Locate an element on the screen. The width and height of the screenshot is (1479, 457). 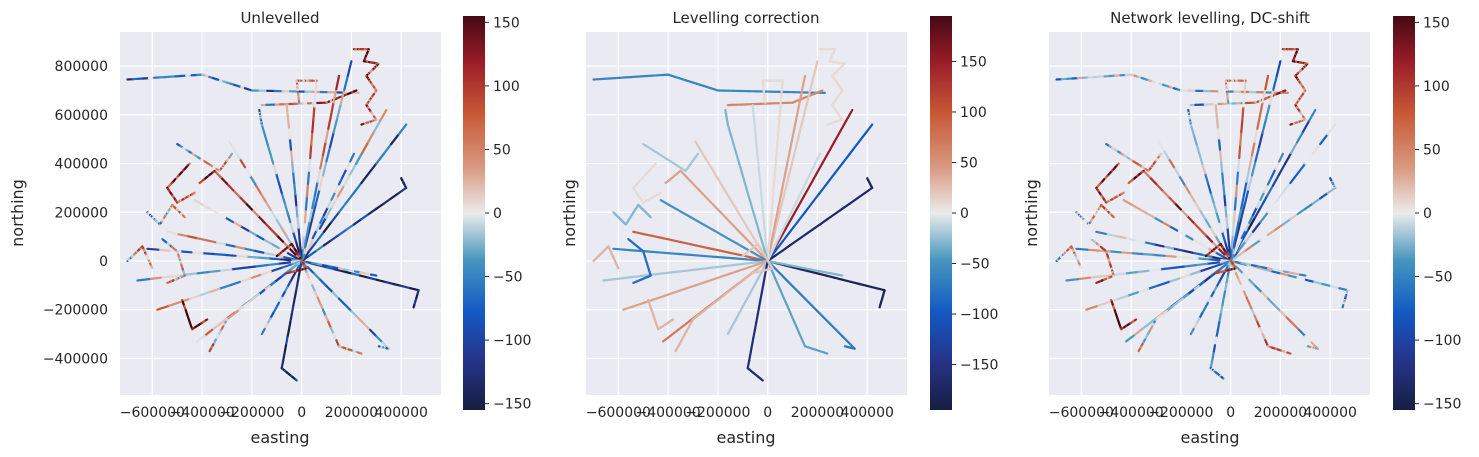
colorbar-tick-label: 150 is located at coordinates (506, 23).